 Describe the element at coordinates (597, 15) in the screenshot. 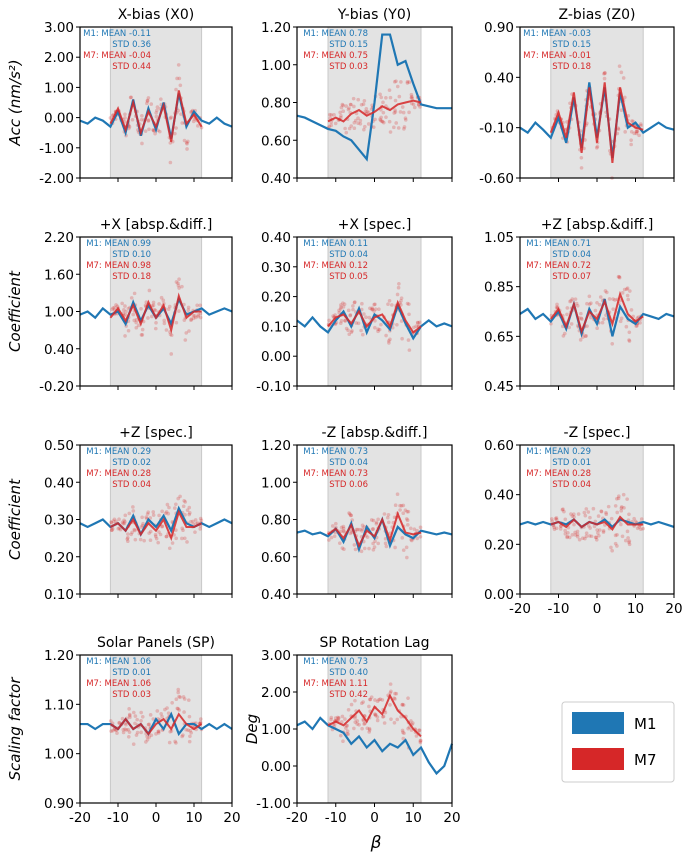

I see `subplot-title: Z-bias (Z0)` at that location.